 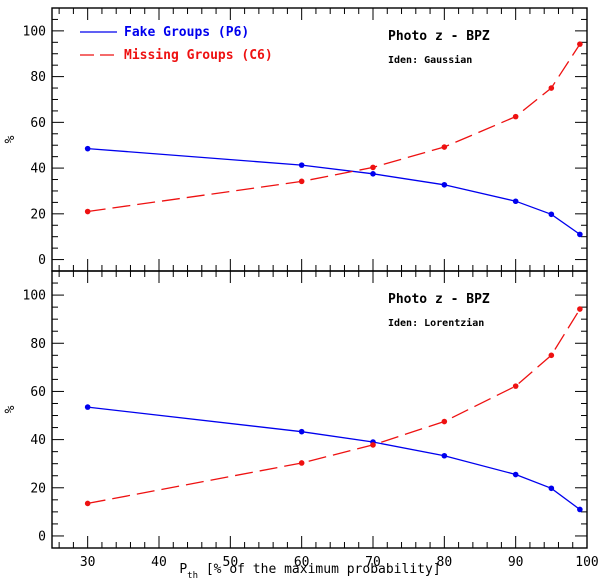 What do you see at coordinates (183, 569) in the screenshot?
I see `xlabel-main: P` at bounding box center [183, 569].